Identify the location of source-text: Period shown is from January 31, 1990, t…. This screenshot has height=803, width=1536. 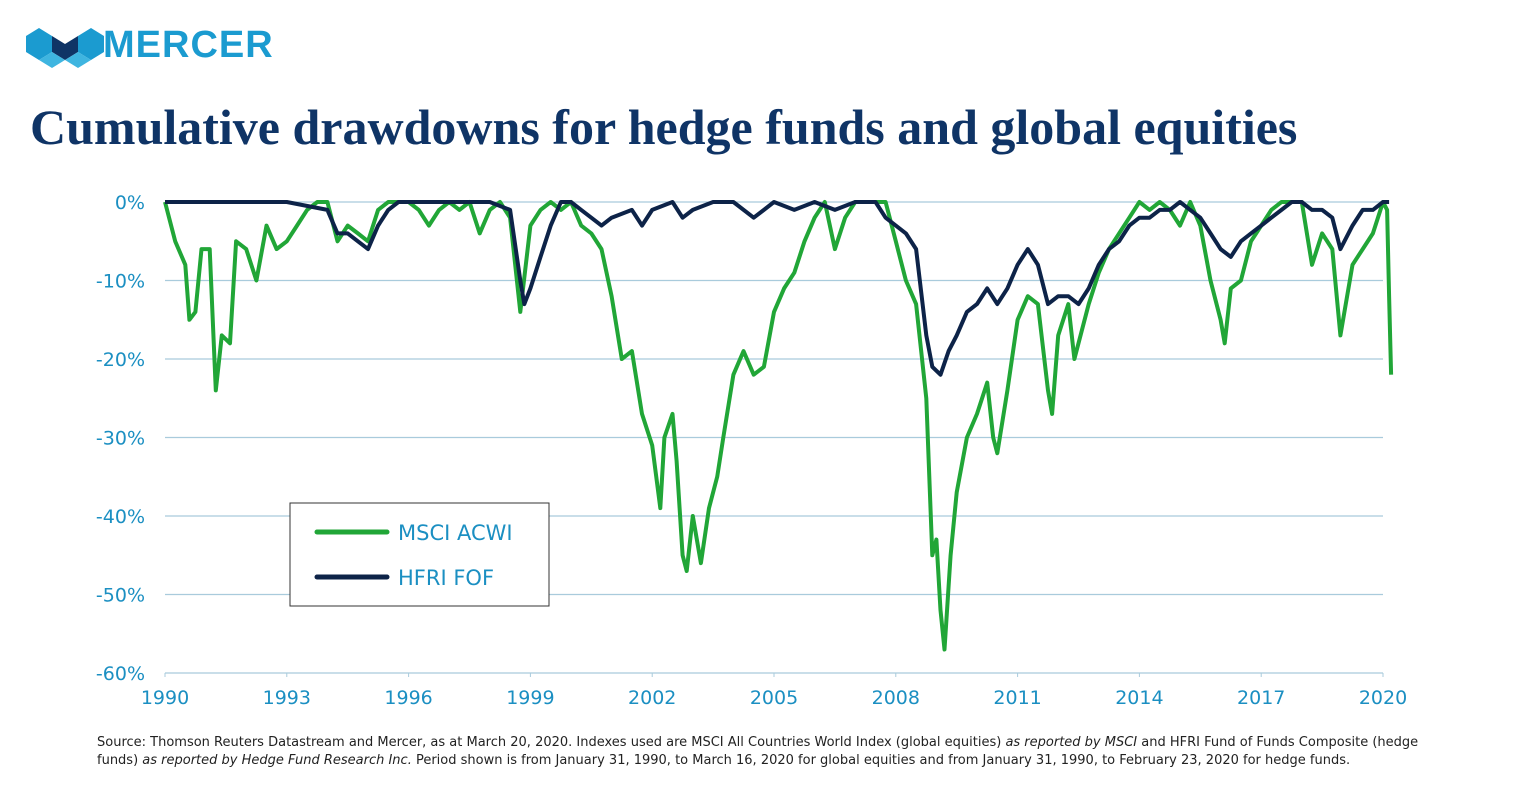
(881, 760).